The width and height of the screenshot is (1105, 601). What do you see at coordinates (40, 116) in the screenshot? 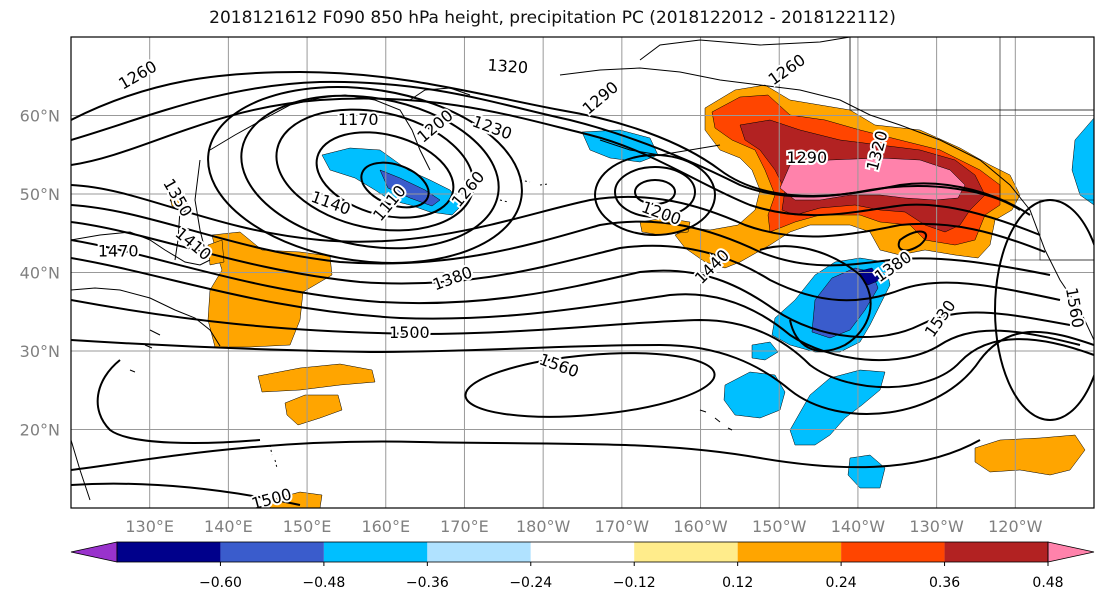
I see `lat-tick-label: 60°N` at bounding box center [40, 116].